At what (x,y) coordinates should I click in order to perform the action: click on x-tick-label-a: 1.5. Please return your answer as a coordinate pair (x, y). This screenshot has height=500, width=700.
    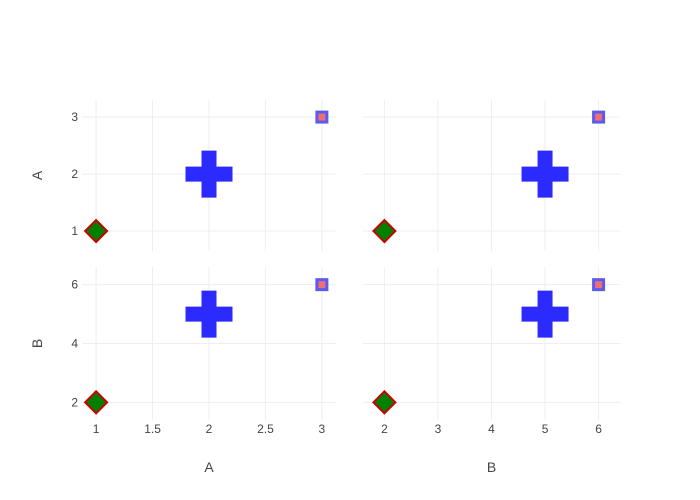
    Looking at the image, I should click on (152, 429).